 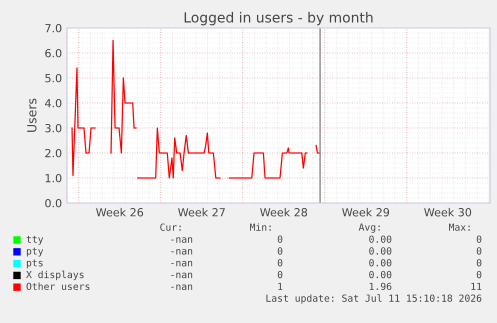 I want to click on legend-label: Other users, so click(x=58, y=286).